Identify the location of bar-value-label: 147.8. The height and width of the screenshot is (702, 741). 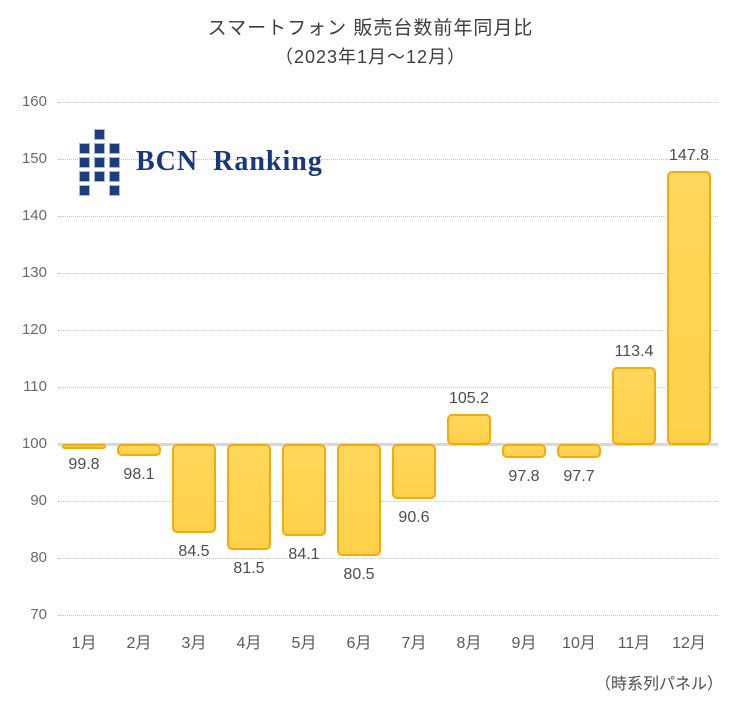
(689, 156).